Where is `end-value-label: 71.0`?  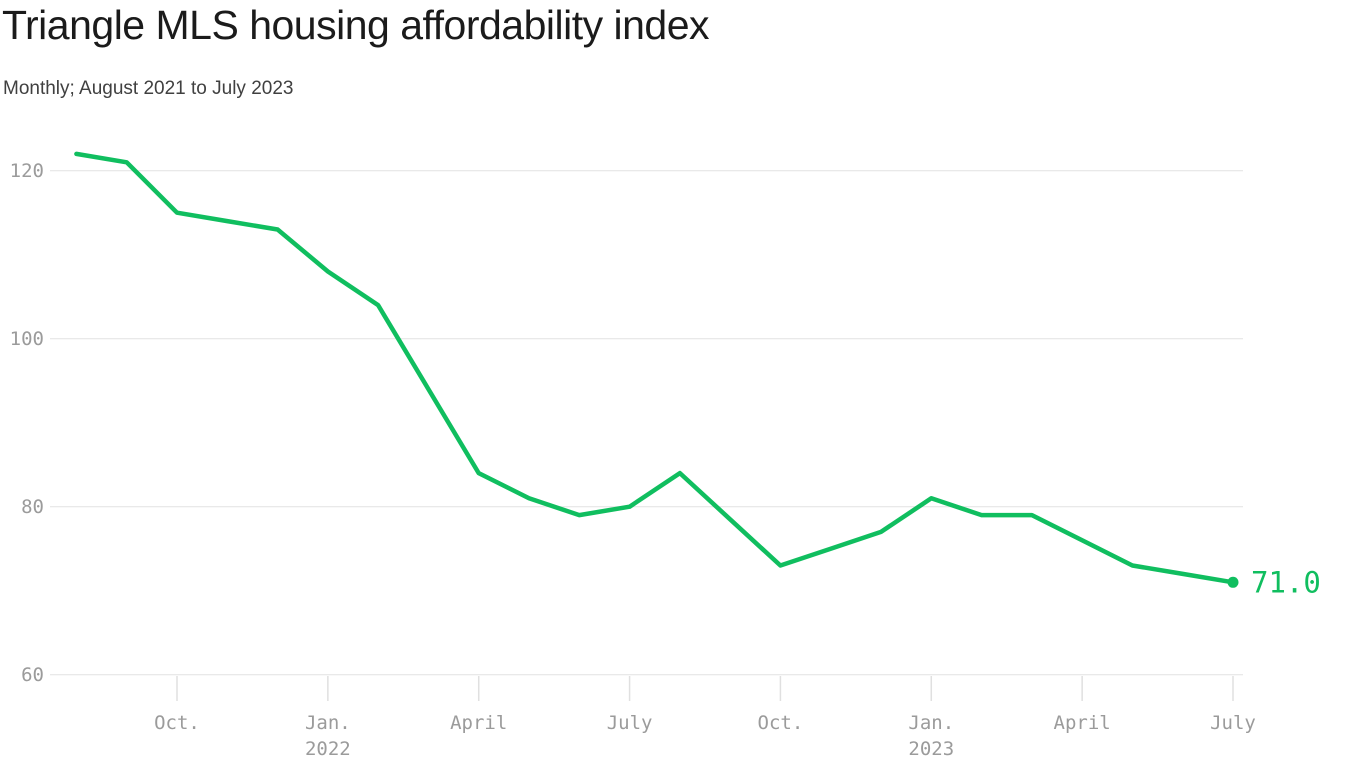
end-value-label: 71.0 is located at coordinates (1286, 582).